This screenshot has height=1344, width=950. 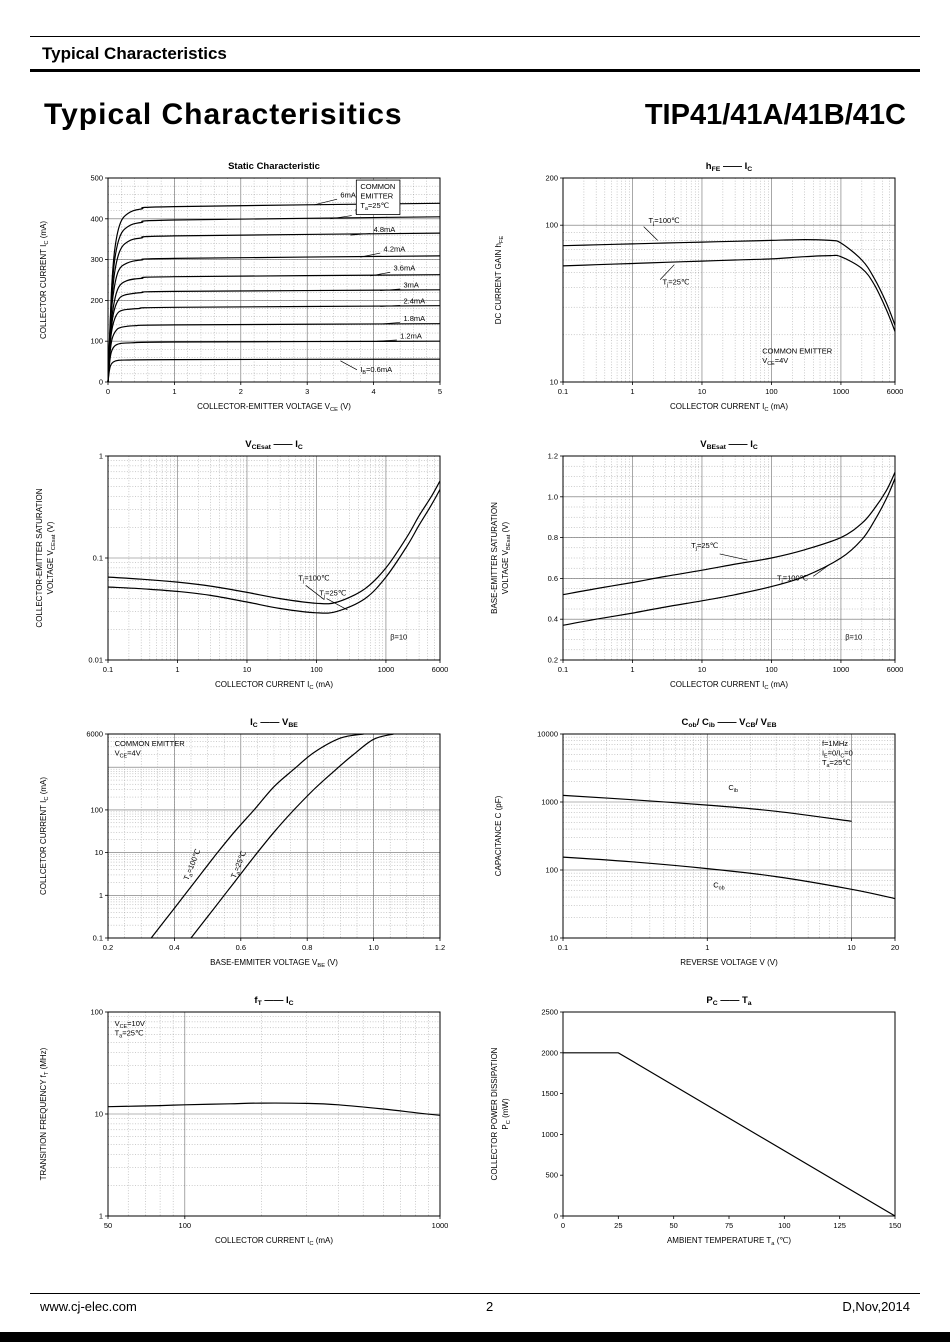 What do you see at coordinates (347, 195) in the screenshot?
I see `curve-label: 6mA` at bounding box center [347, 195].